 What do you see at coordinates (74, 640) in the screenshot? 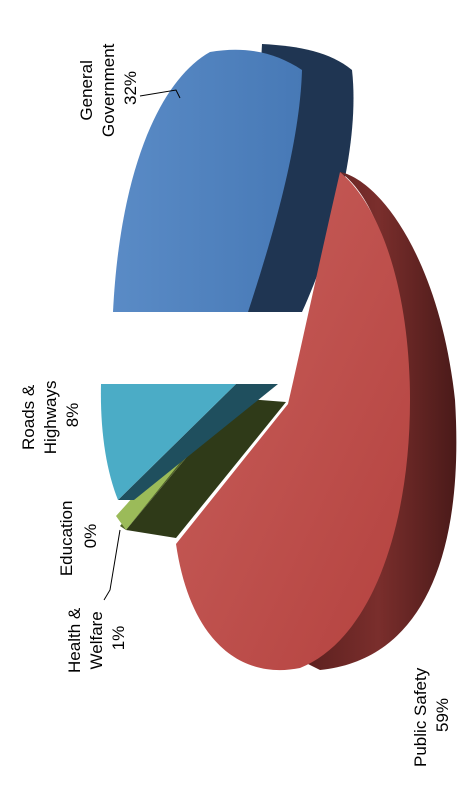
I see `label-health-welfare-line-1: Health &` at bounding box center [74, 640].